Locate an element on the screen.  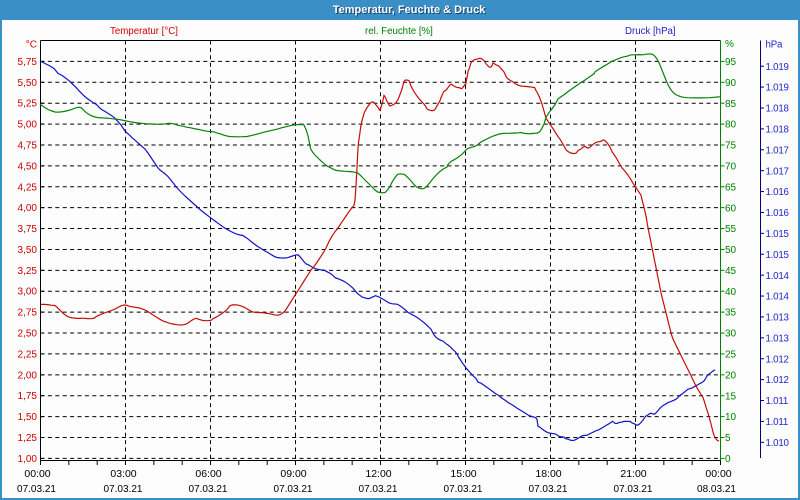
svg-text: hPa is located at coordinates (774, 45).